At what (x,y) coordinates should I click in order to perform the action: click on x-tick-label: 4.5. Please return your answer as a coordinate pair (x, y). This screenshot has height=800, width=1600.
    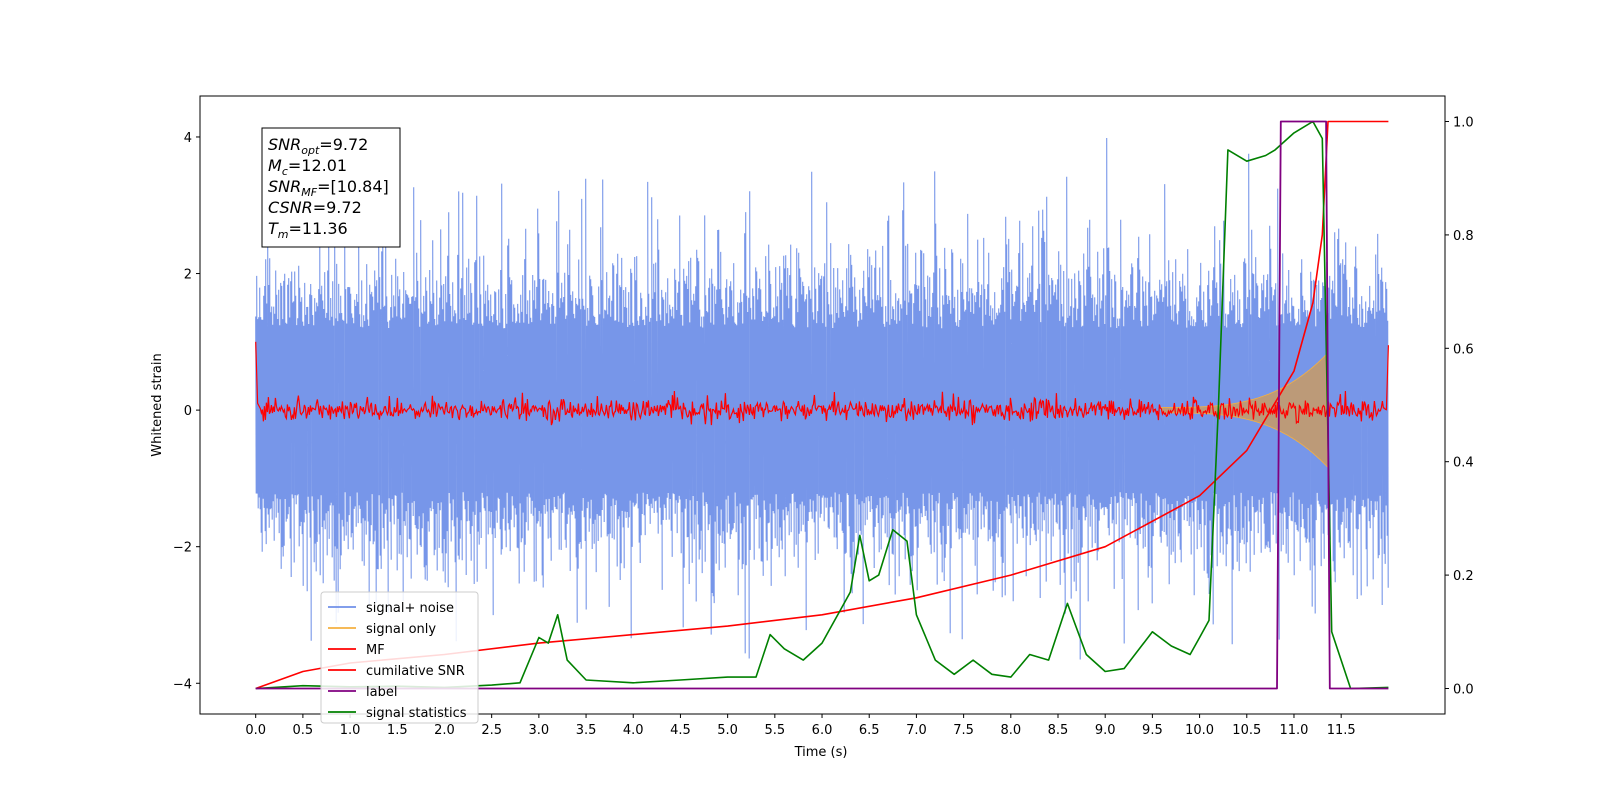
    Looking at the image, I should click on (680, 730).